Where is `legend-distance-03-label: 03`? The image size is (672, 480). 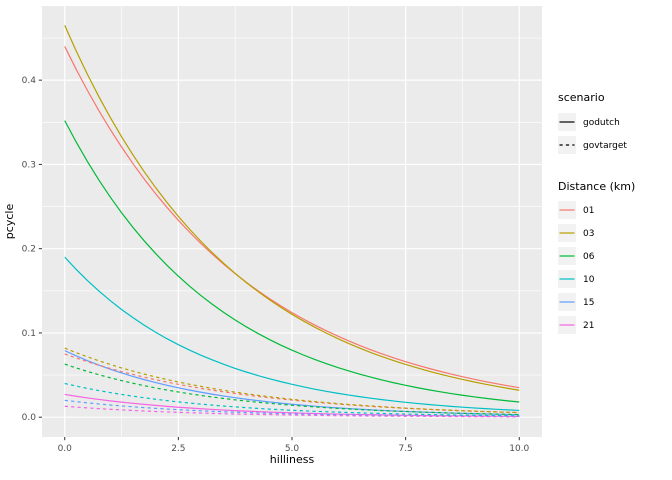 legend-distance-03-label: 03 is located at coordinates (588, 234).